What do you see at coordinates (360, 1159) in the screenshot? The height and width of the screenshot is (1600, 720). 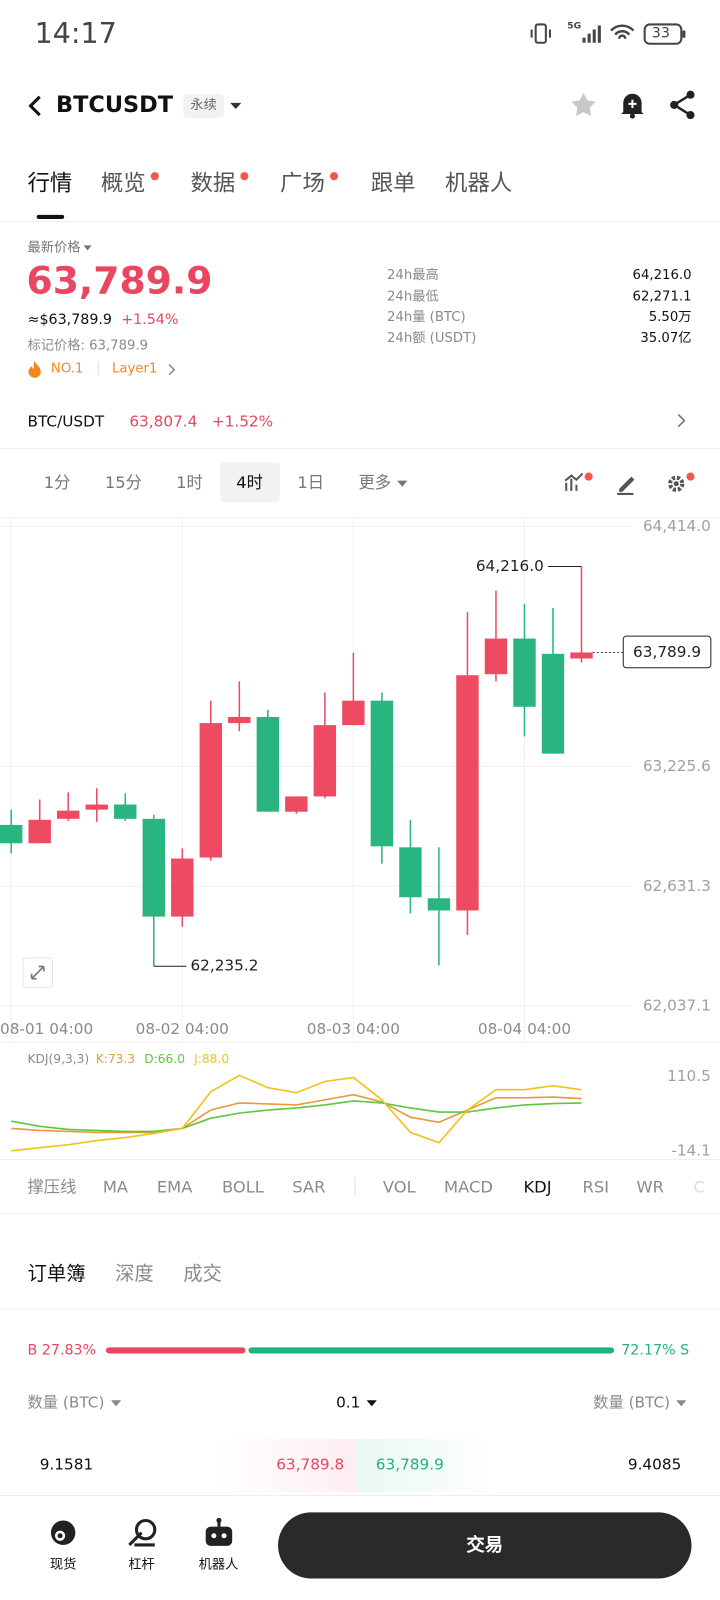 I see `divider` at bounding box center [360, 1159].